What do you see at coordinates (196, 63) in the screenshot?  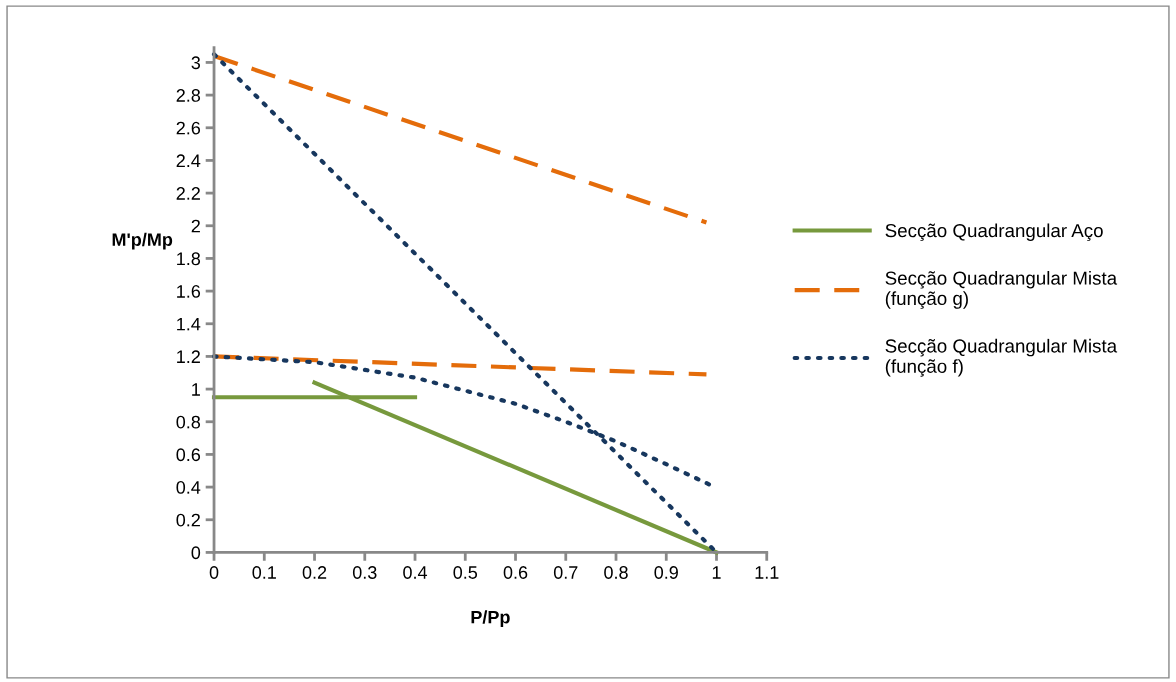 I see `y-tick-label: 3` at bounding box center [196, 63].